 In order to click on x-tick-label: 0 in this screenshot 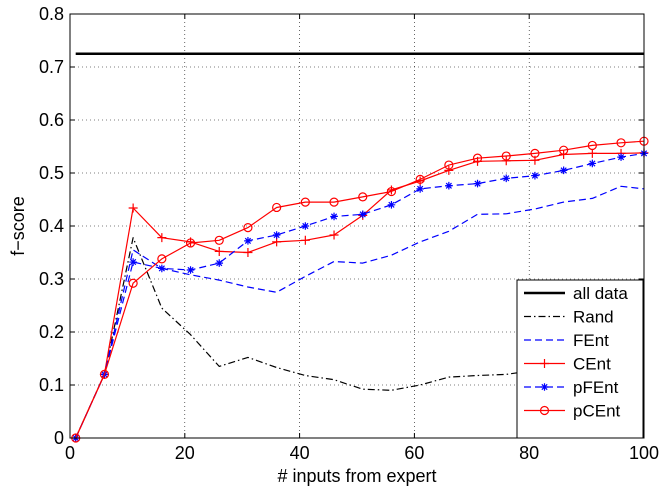, I will do `click(70, 453)`.